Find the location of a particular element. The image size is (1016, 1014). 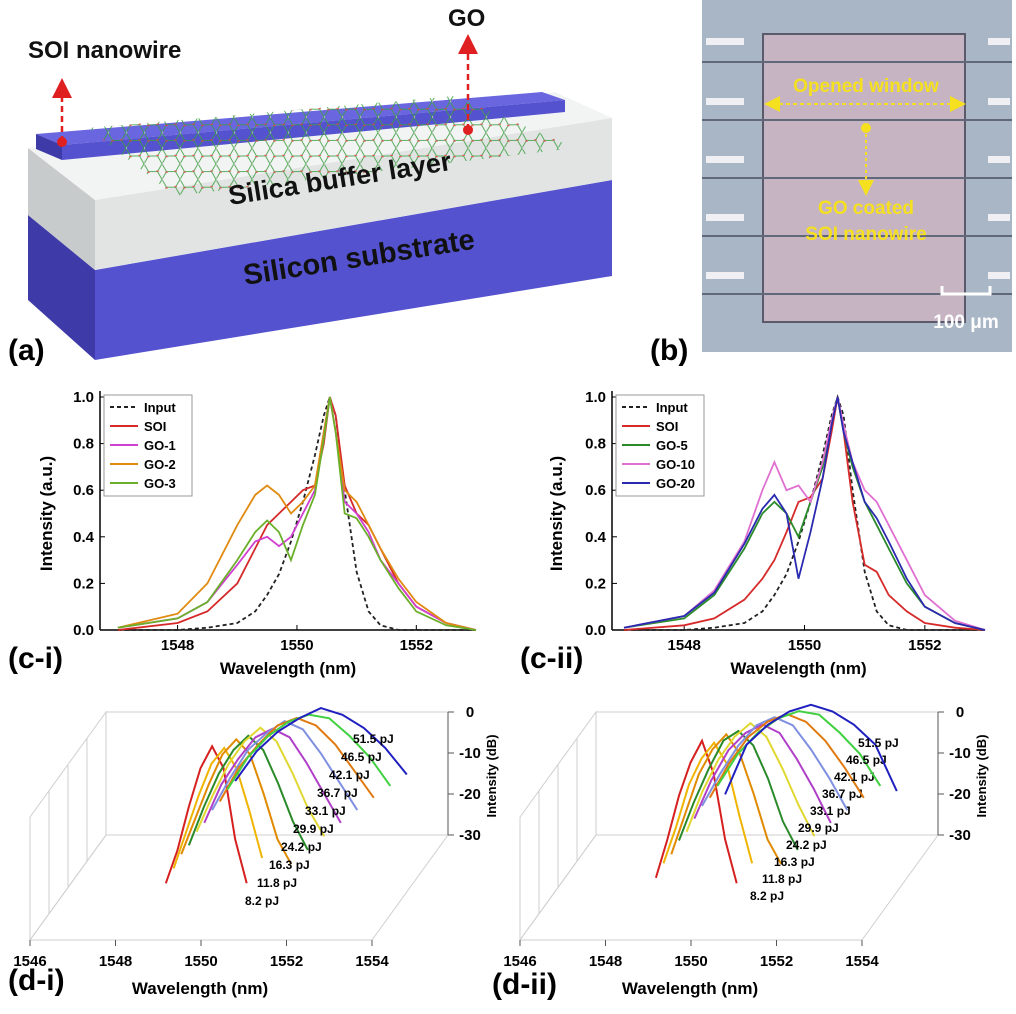

legend-label: GO-5 is located at coordinates (672, 445).